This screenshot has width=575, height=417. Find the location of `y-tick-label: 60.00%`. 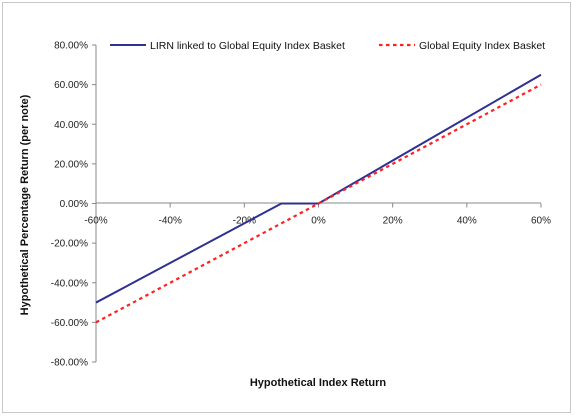

y-tick-label: 60.00% is located at coordinates (71, 85).